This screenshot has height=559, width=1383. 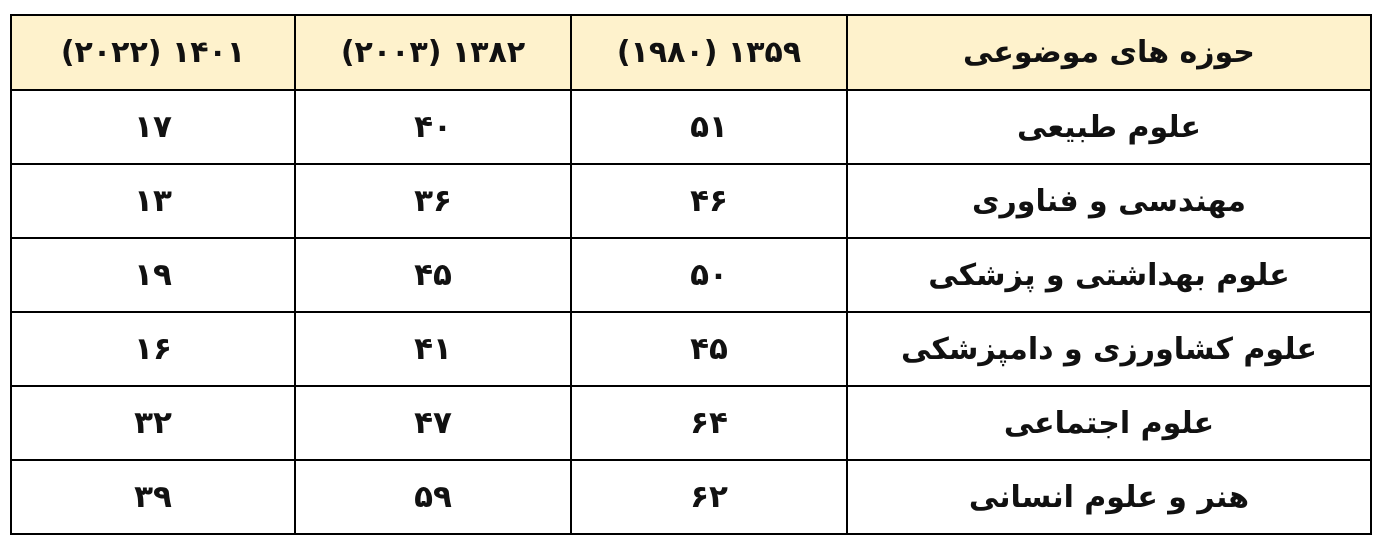 I want to click on table-row: علوم کشاورزی و دامپزشکی ۴۵ ۴۱ ۱۶, so click(x=691, y=349).